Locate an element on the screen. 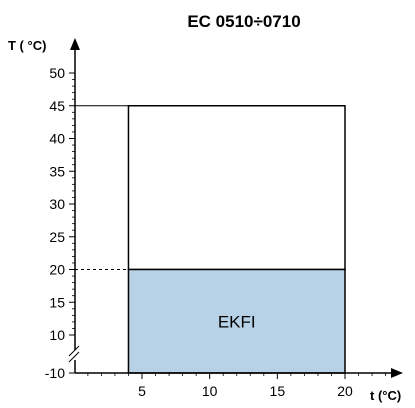 This screenshot has height=408, width=415. y-tick-label: 35 is located at coordinates (57, 171).